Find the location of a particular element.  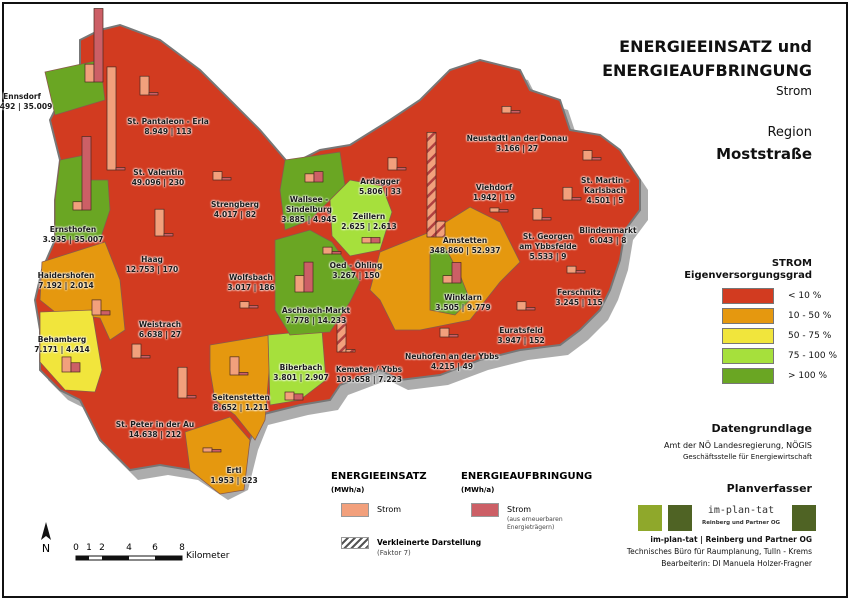

municipality-label: Winklarn 3.505 | 9.779 is located at coordinates (462, 303).